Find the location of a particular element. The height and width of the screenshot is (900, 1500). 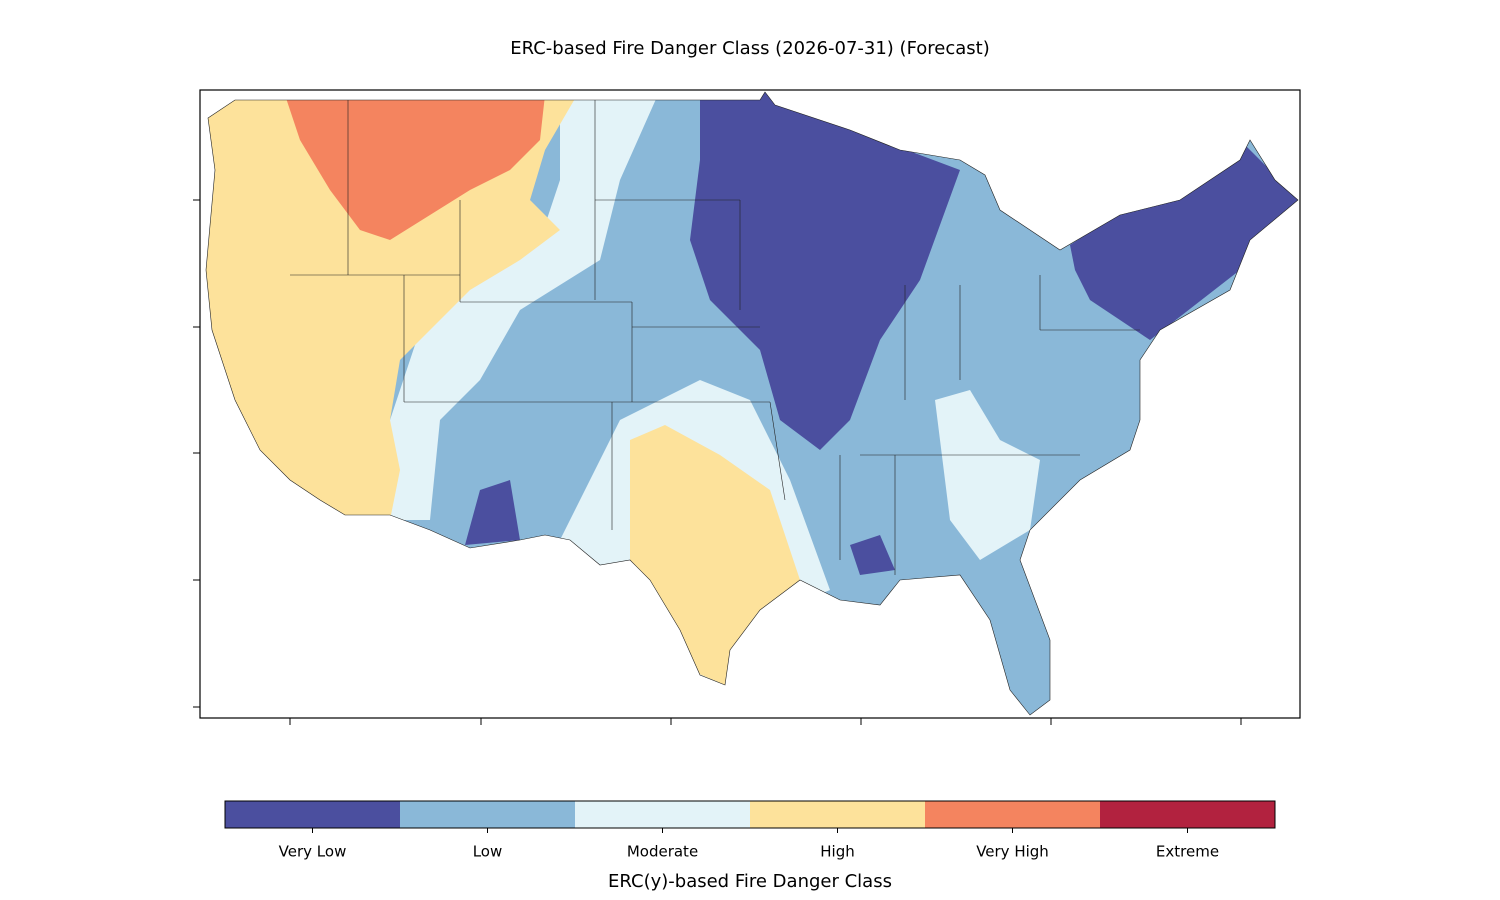

colorbar-tick-label: Very Low is located at coordinates (313, 852).